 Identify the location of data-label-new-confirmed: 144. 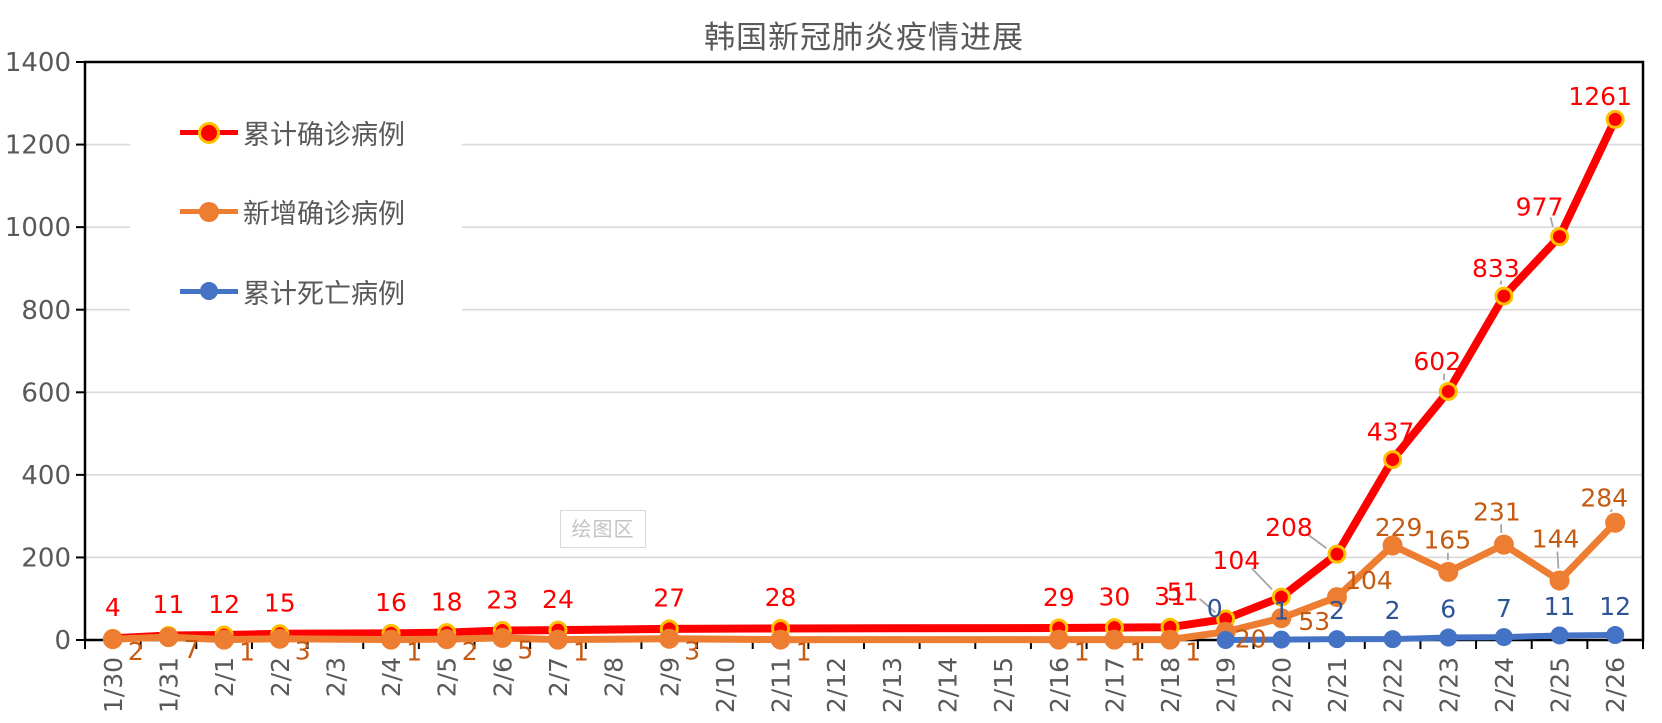
(1556, 538).